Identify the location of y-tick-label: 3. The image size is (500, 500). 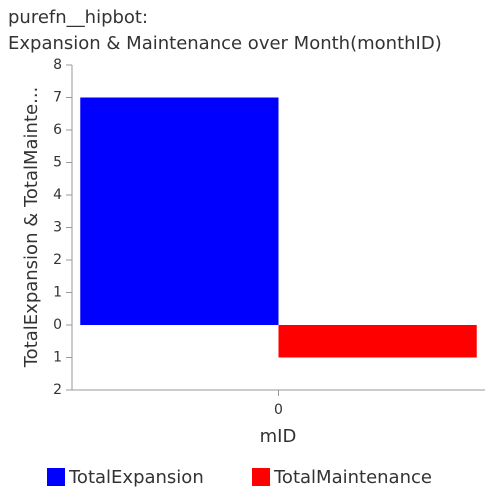
(57, 228).